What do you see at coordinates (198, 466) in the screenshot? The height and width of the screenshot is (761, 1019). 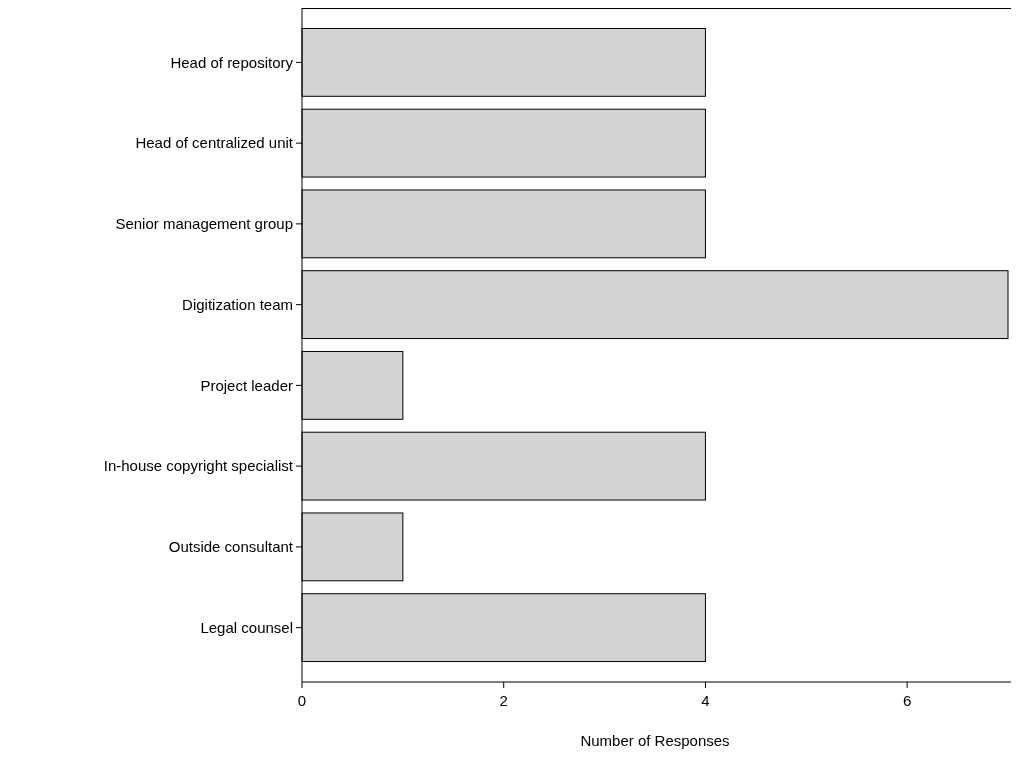 I see `y-tick-label: In-house copyright specialist` at bounding box center [198, 466].